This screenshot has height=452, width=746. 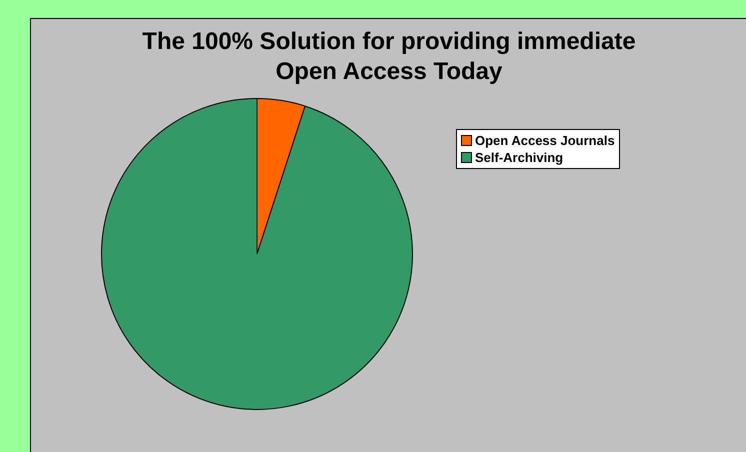 What do you see at coordinates (389, 57) in the screenshot?
I see `chart-title: The 100% Solution for providing immediate Open Access Today` at bounding box center [389, 57].